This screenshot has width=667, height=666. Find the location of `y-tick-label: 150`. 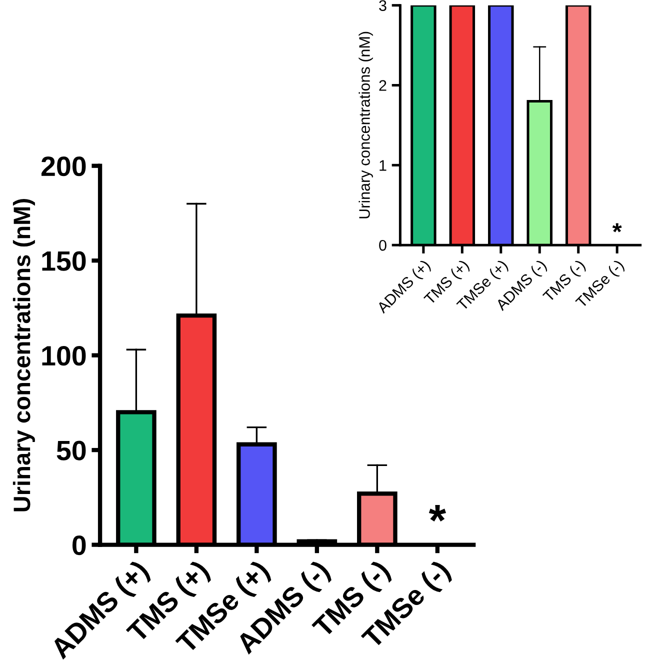

y-tick-label: 150 is located at coordinates (64, 261).